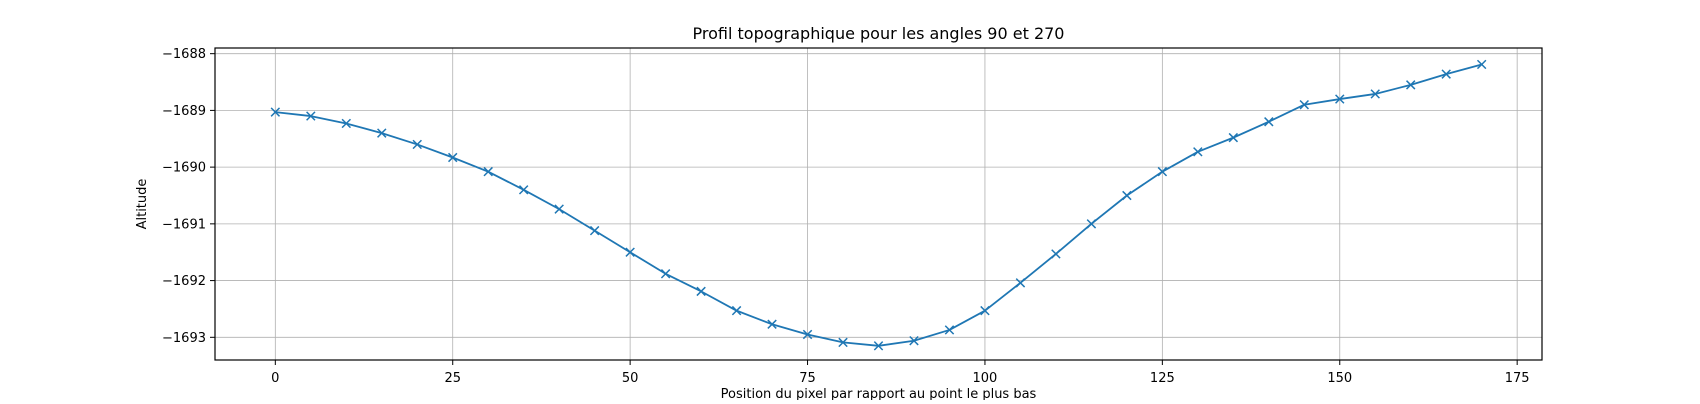 This screenshot has height=404, width=1700. Describe the element at coordinates (452, 378) in the screenshot. I see `x-tick-label: 25` at that location.